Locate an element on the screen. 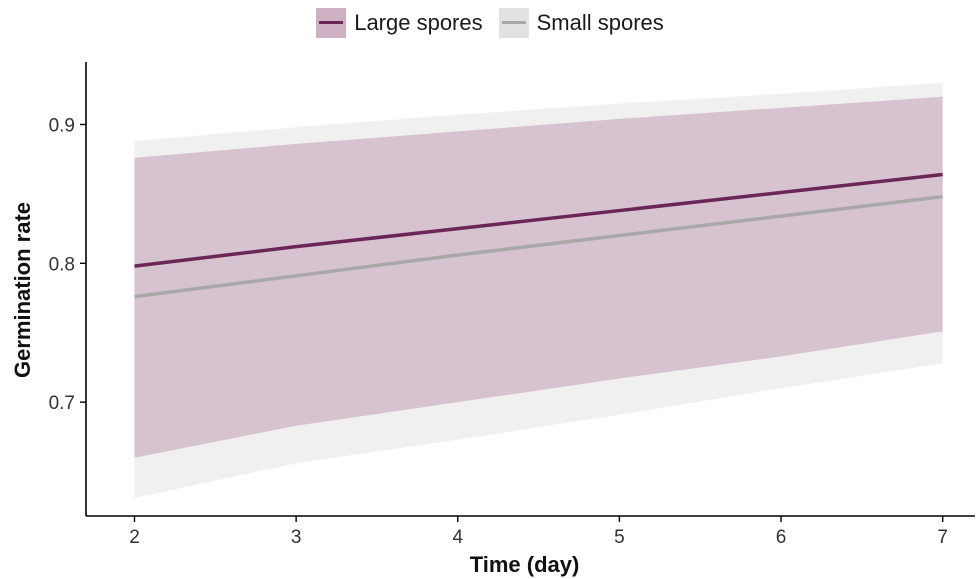  line-large-spores is located at coordinates (538, 220).